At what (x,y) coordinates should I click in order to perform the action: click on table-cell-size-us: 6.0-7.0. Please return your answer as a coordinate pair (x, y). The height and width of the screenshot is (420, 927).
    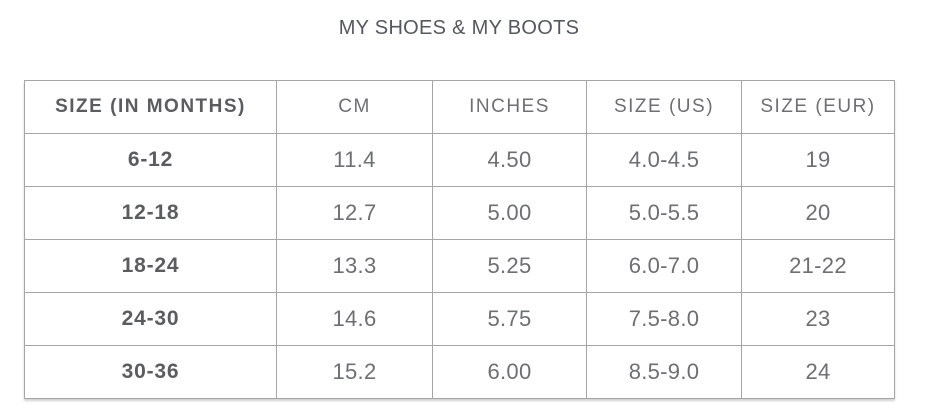
    Looking at the image, I should click on (664, 266).